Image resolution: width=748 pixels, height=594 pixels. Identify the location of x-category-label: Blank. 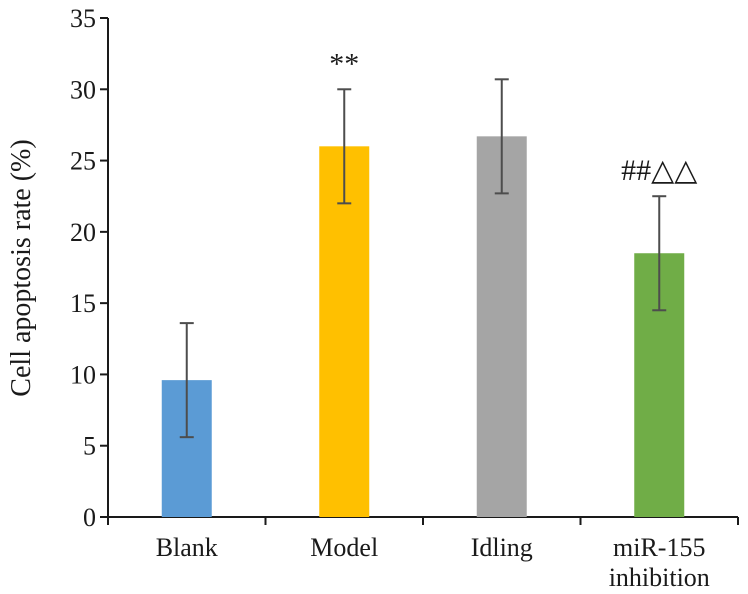
(187, 547).